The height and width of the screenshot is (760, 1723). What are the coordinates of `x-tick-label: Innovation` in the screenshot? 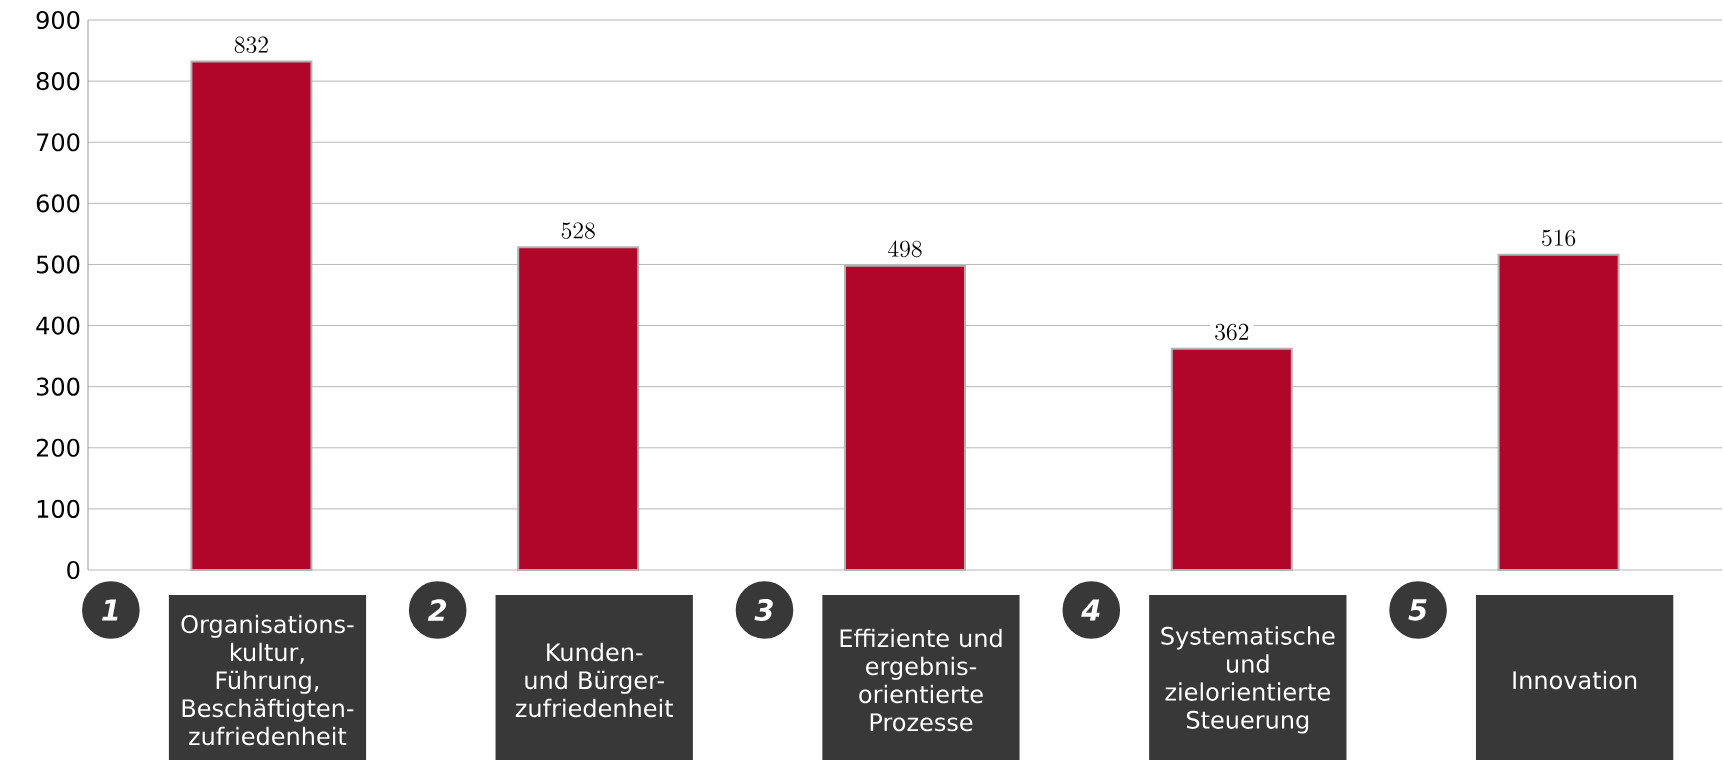 It's located at (1575, 680).